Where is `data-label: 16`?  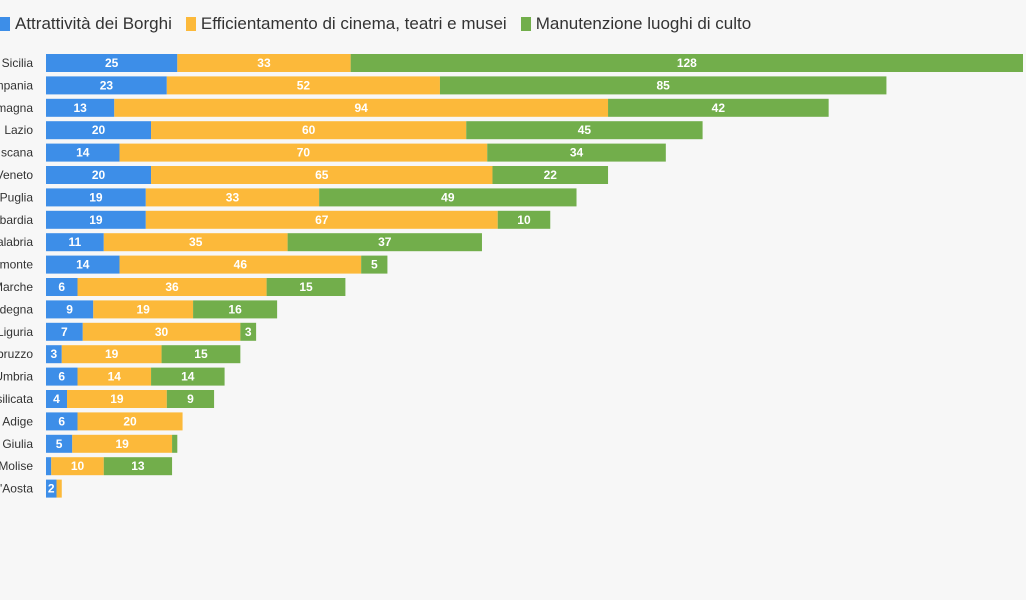 data-label: 16 is located at coordinates (235, 309).